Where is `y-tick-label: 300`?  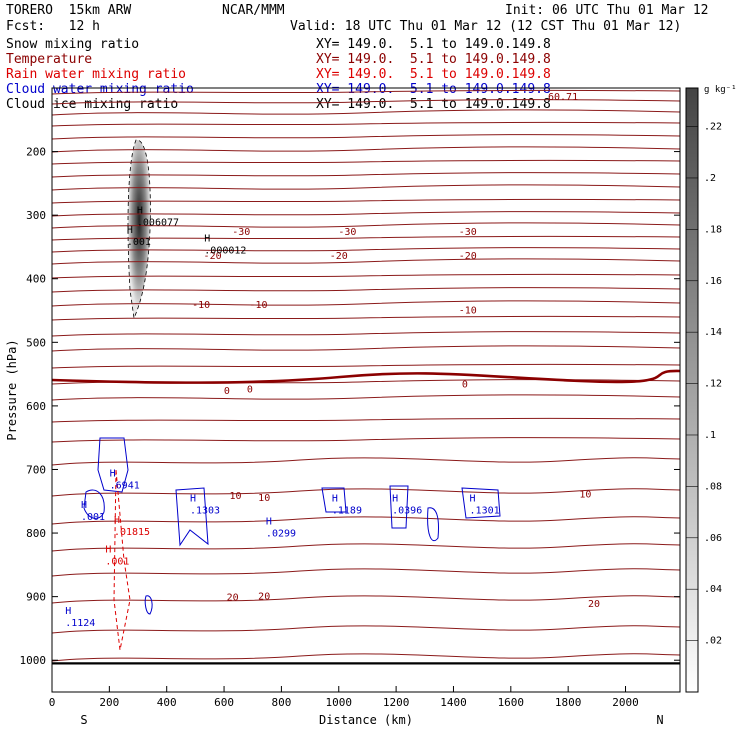
y-tick-label: 300 is located at coordinates (36, 215).